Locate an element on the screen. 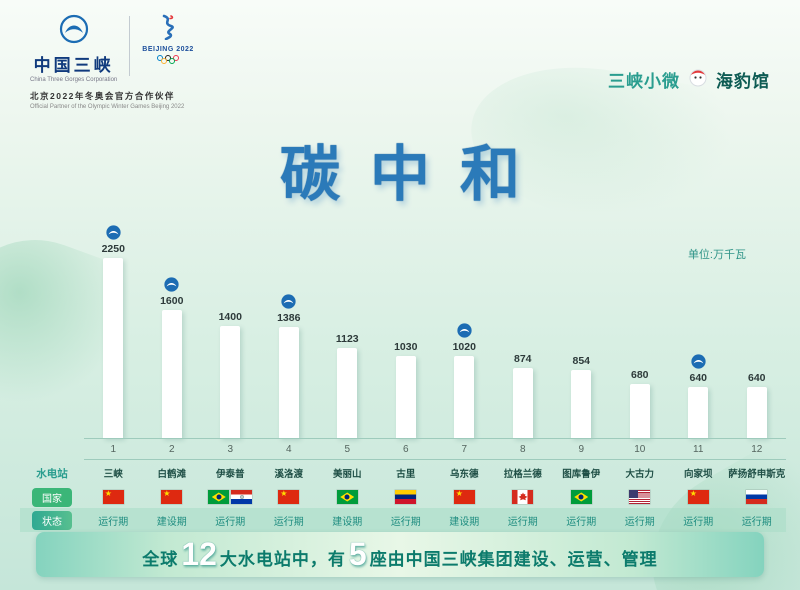  ctg-emblem-icon is located at coordinates (74, 31).